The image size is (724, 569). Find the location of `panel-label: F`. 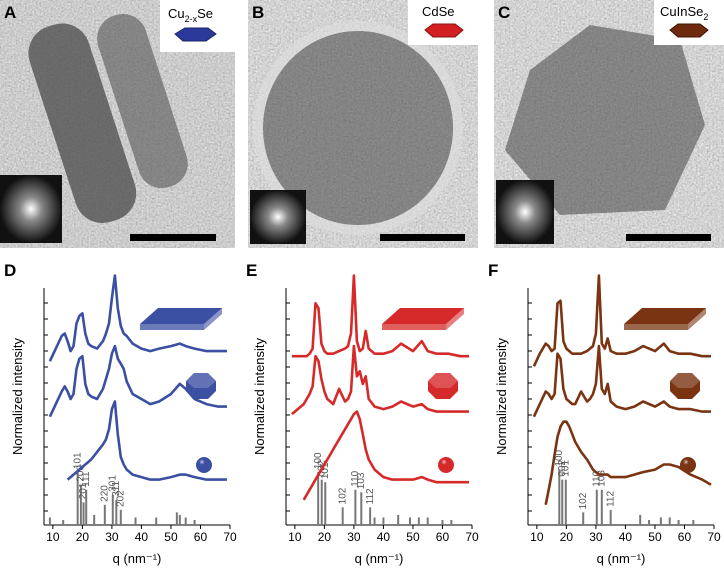

panel-label: F is located at coordinates (493, 270).